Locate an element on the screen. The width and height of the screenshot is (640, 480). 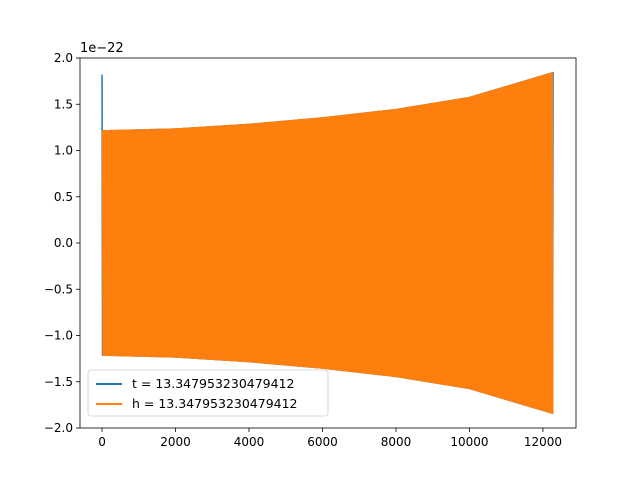
y-tick-label: 1.0 is located at coordinates (63, 151).